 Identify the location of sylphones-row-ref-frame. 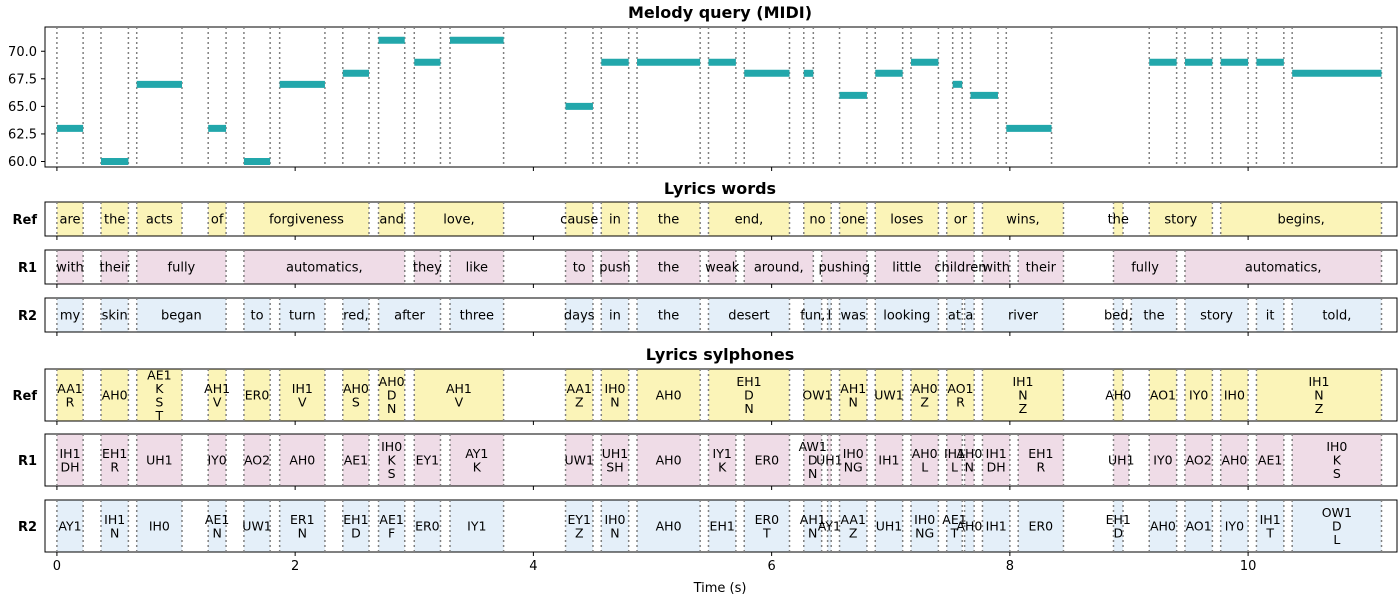
(721, 395).